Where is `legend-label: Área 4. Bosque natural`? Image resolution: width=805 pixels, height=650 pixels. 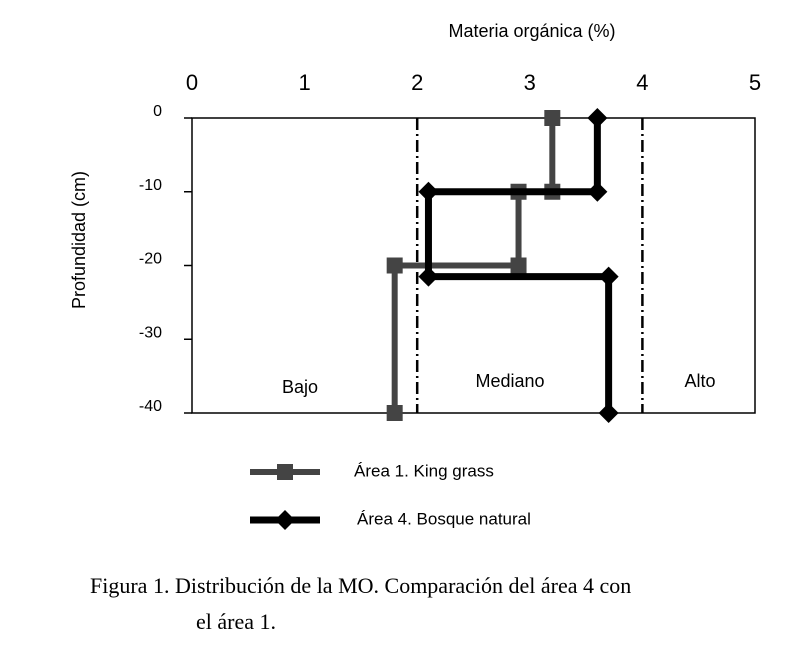
legend-label: Área 4. Bosque natural is located at coordinates (444, 518).